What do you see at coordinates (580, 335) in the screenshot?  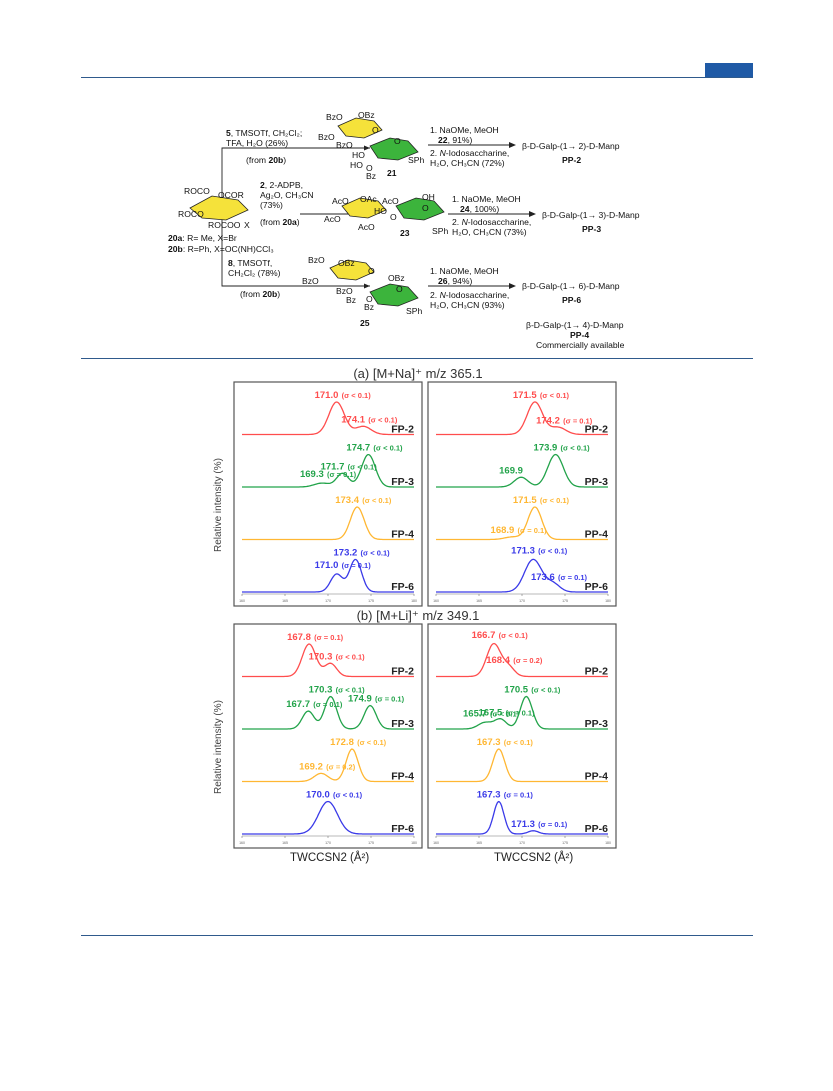 I see `pp4-code: PP-4` at bounding box center [580, 335].